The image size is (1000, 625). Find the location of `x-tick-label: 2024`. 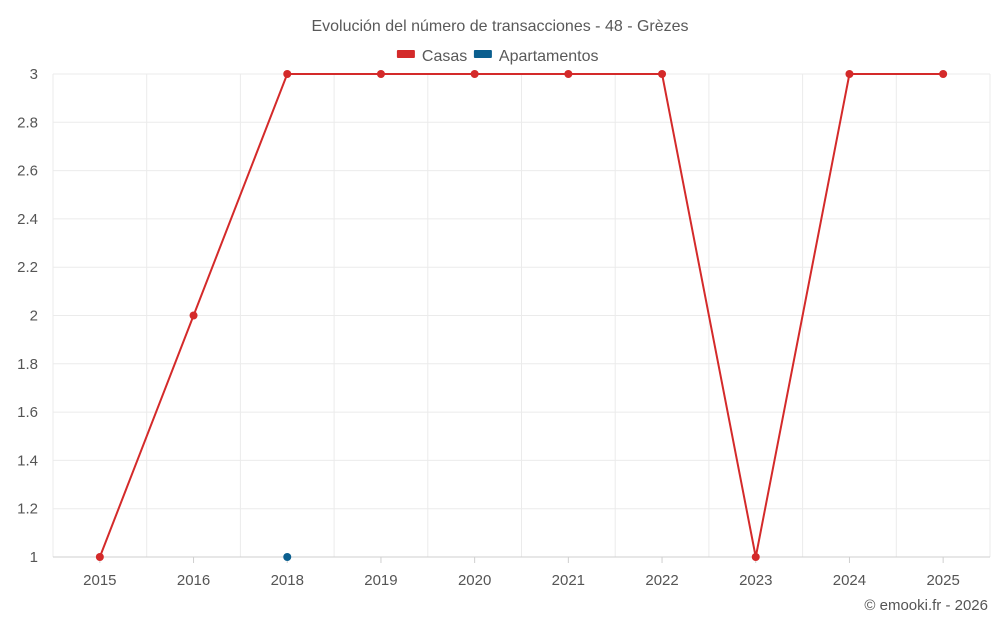

x-tick-label: 2024 is located at coordinates (849, 580).